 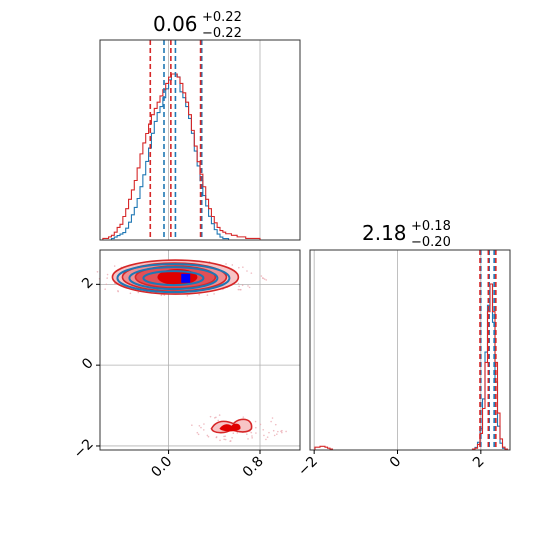 What do you see at coordinates (230, 427) in the screenshot?
I see `density-core-red-lower` at bounding box center [230, 427].